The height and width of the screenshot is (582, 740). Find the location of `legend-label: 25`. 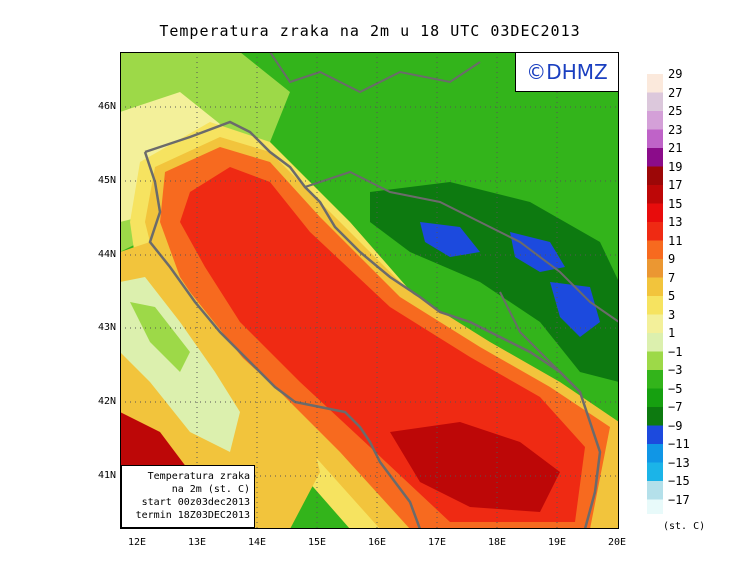

legend-label: 25 is located at coordinates (675, 111).